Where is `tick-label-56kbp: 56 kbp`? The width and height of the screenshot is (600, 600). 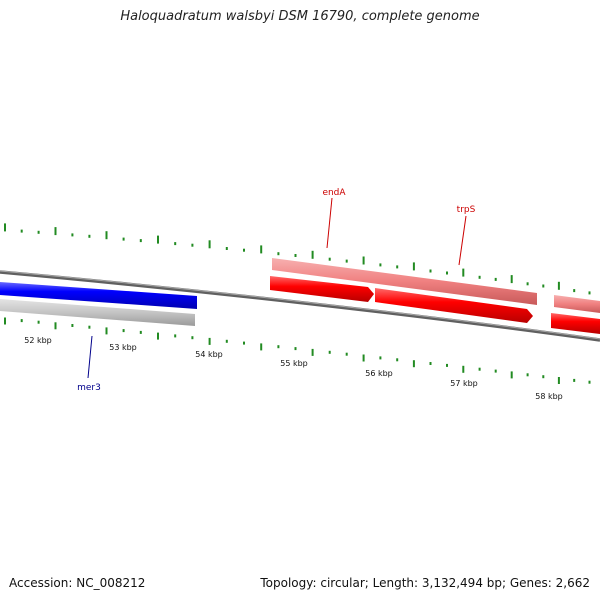
tick-label-56kbp: 56 kbp is located at coordinates (379, 373).